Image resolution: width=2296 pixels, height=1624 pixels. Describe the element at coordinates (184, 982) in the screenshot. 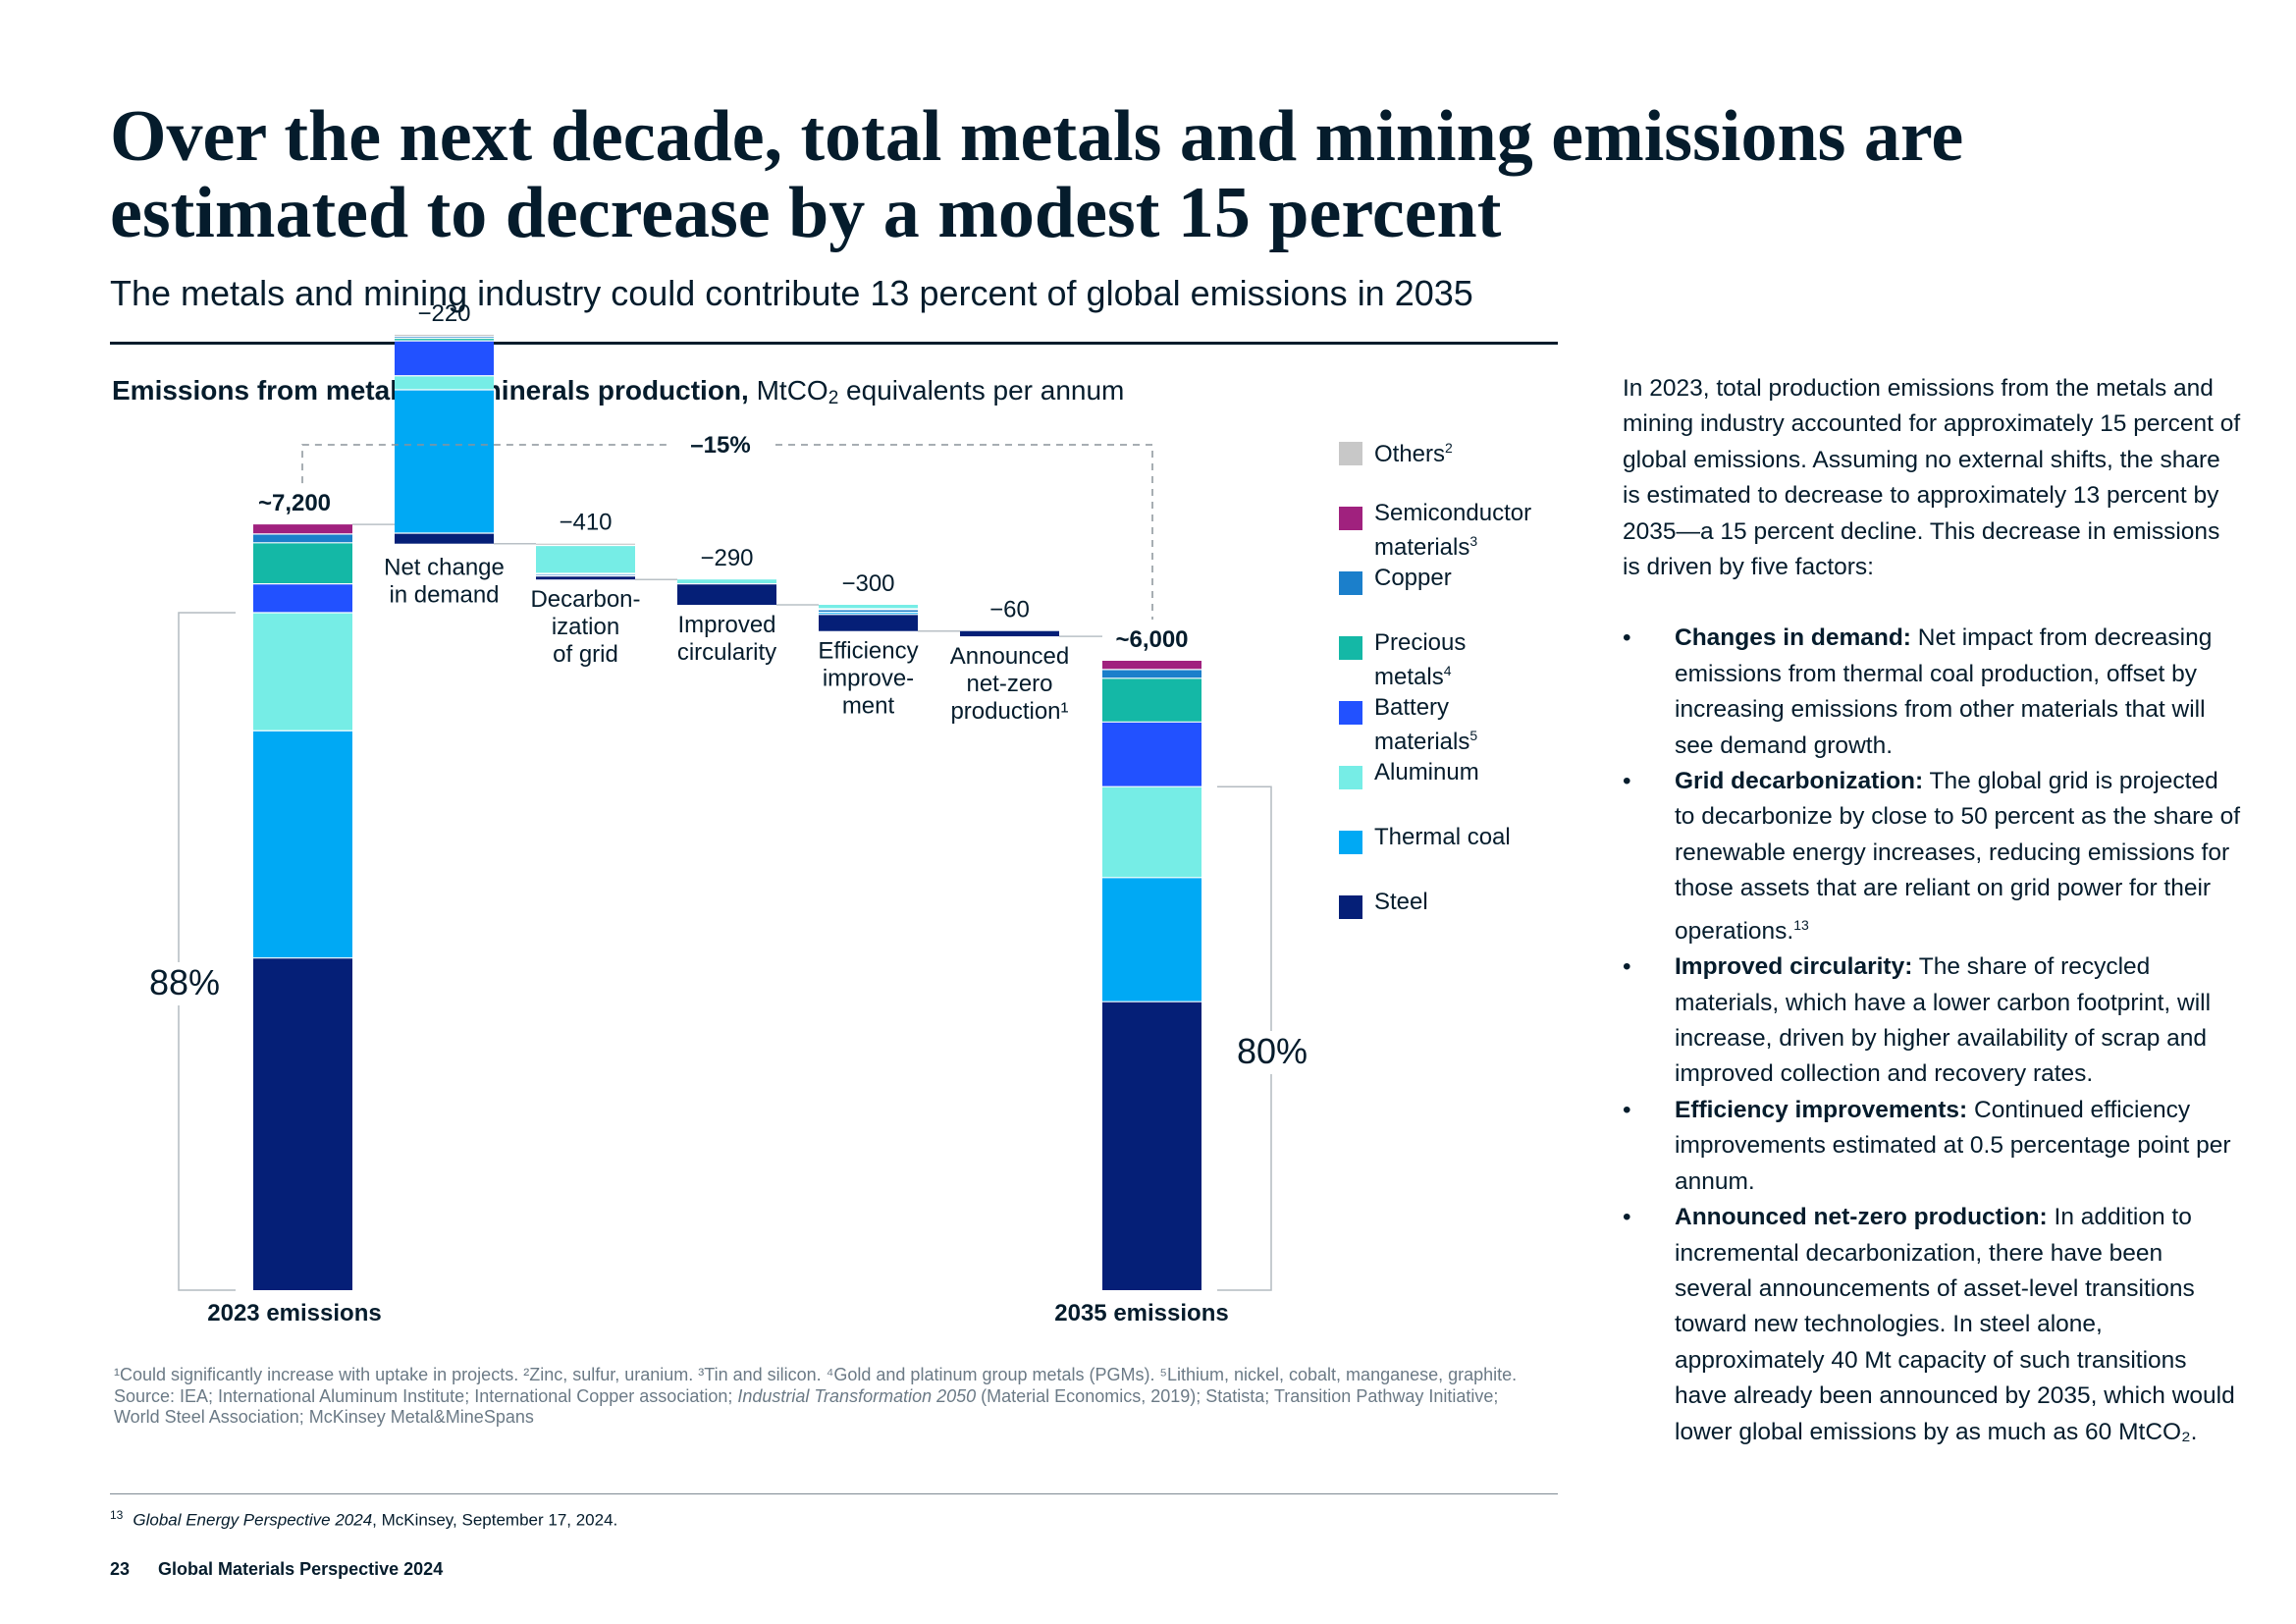

I see `share-label-2023: 88%` at that location.